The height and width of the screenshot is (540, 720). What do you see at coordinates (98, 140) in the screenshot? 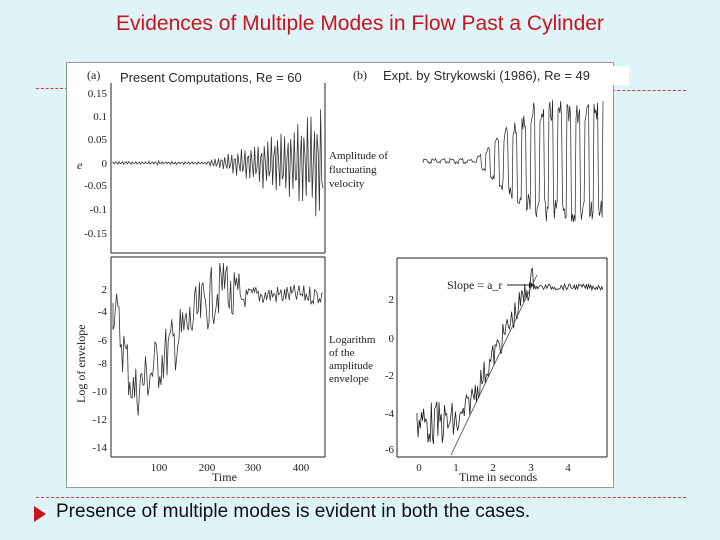
I see `panel-a-top-ytick-2: 0.05` at bounding box center [98, 140].